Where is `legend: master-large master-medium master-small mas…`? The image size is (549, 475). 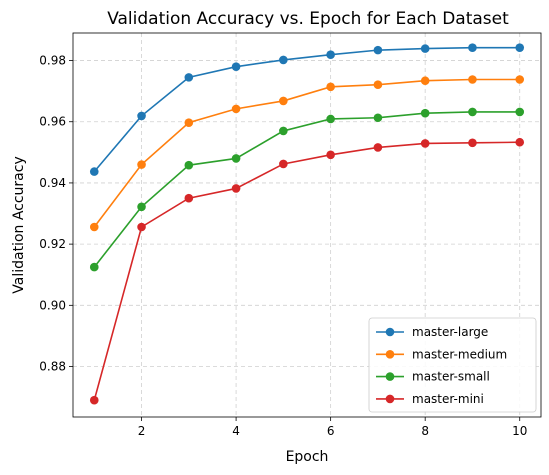
legend: master-large master-medium master-small mas… is located at coordinates (452, 365).